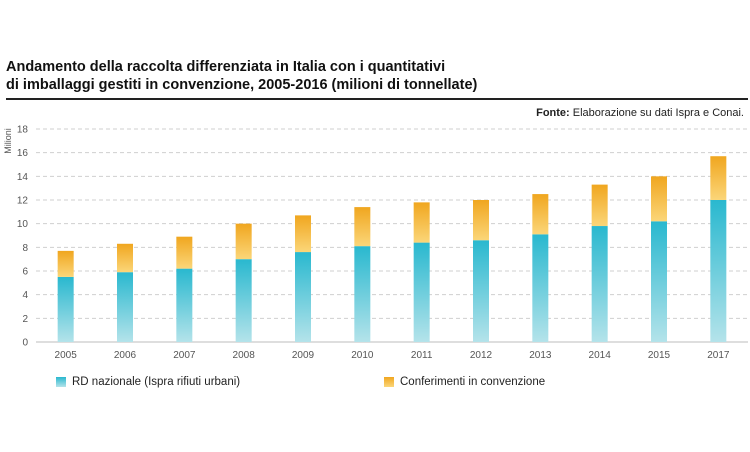 This screenshot has height=452, width=750. I want to click on legend-item-rd: RD nazionale (Ispra rifiuti urbani), so click(148, 382).